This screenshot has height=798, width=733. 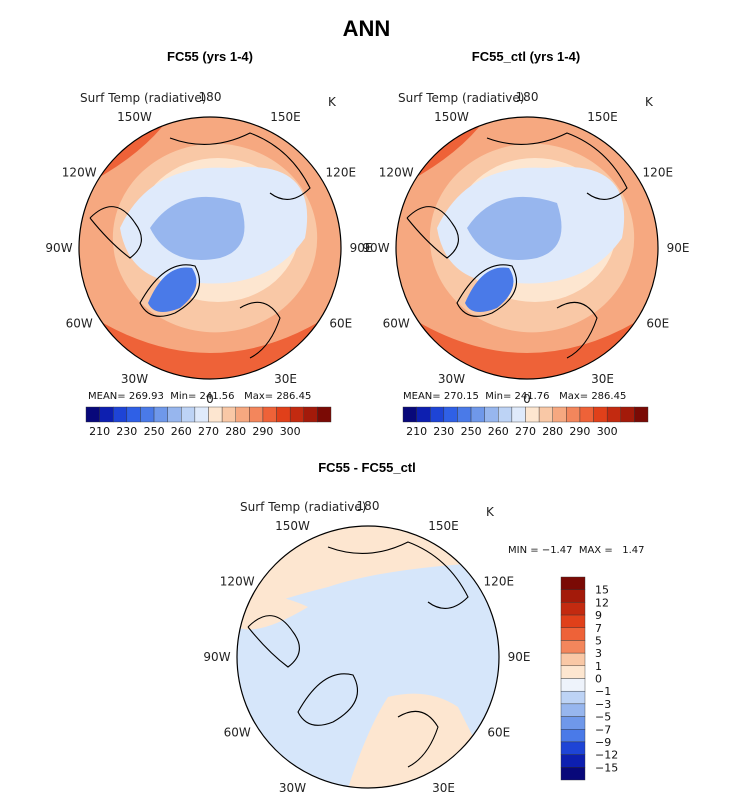 What do you see at coordinates (603, 691) in the screenshot?
I see `colorbar-level-8: −1` at bounding box center [603, 691].